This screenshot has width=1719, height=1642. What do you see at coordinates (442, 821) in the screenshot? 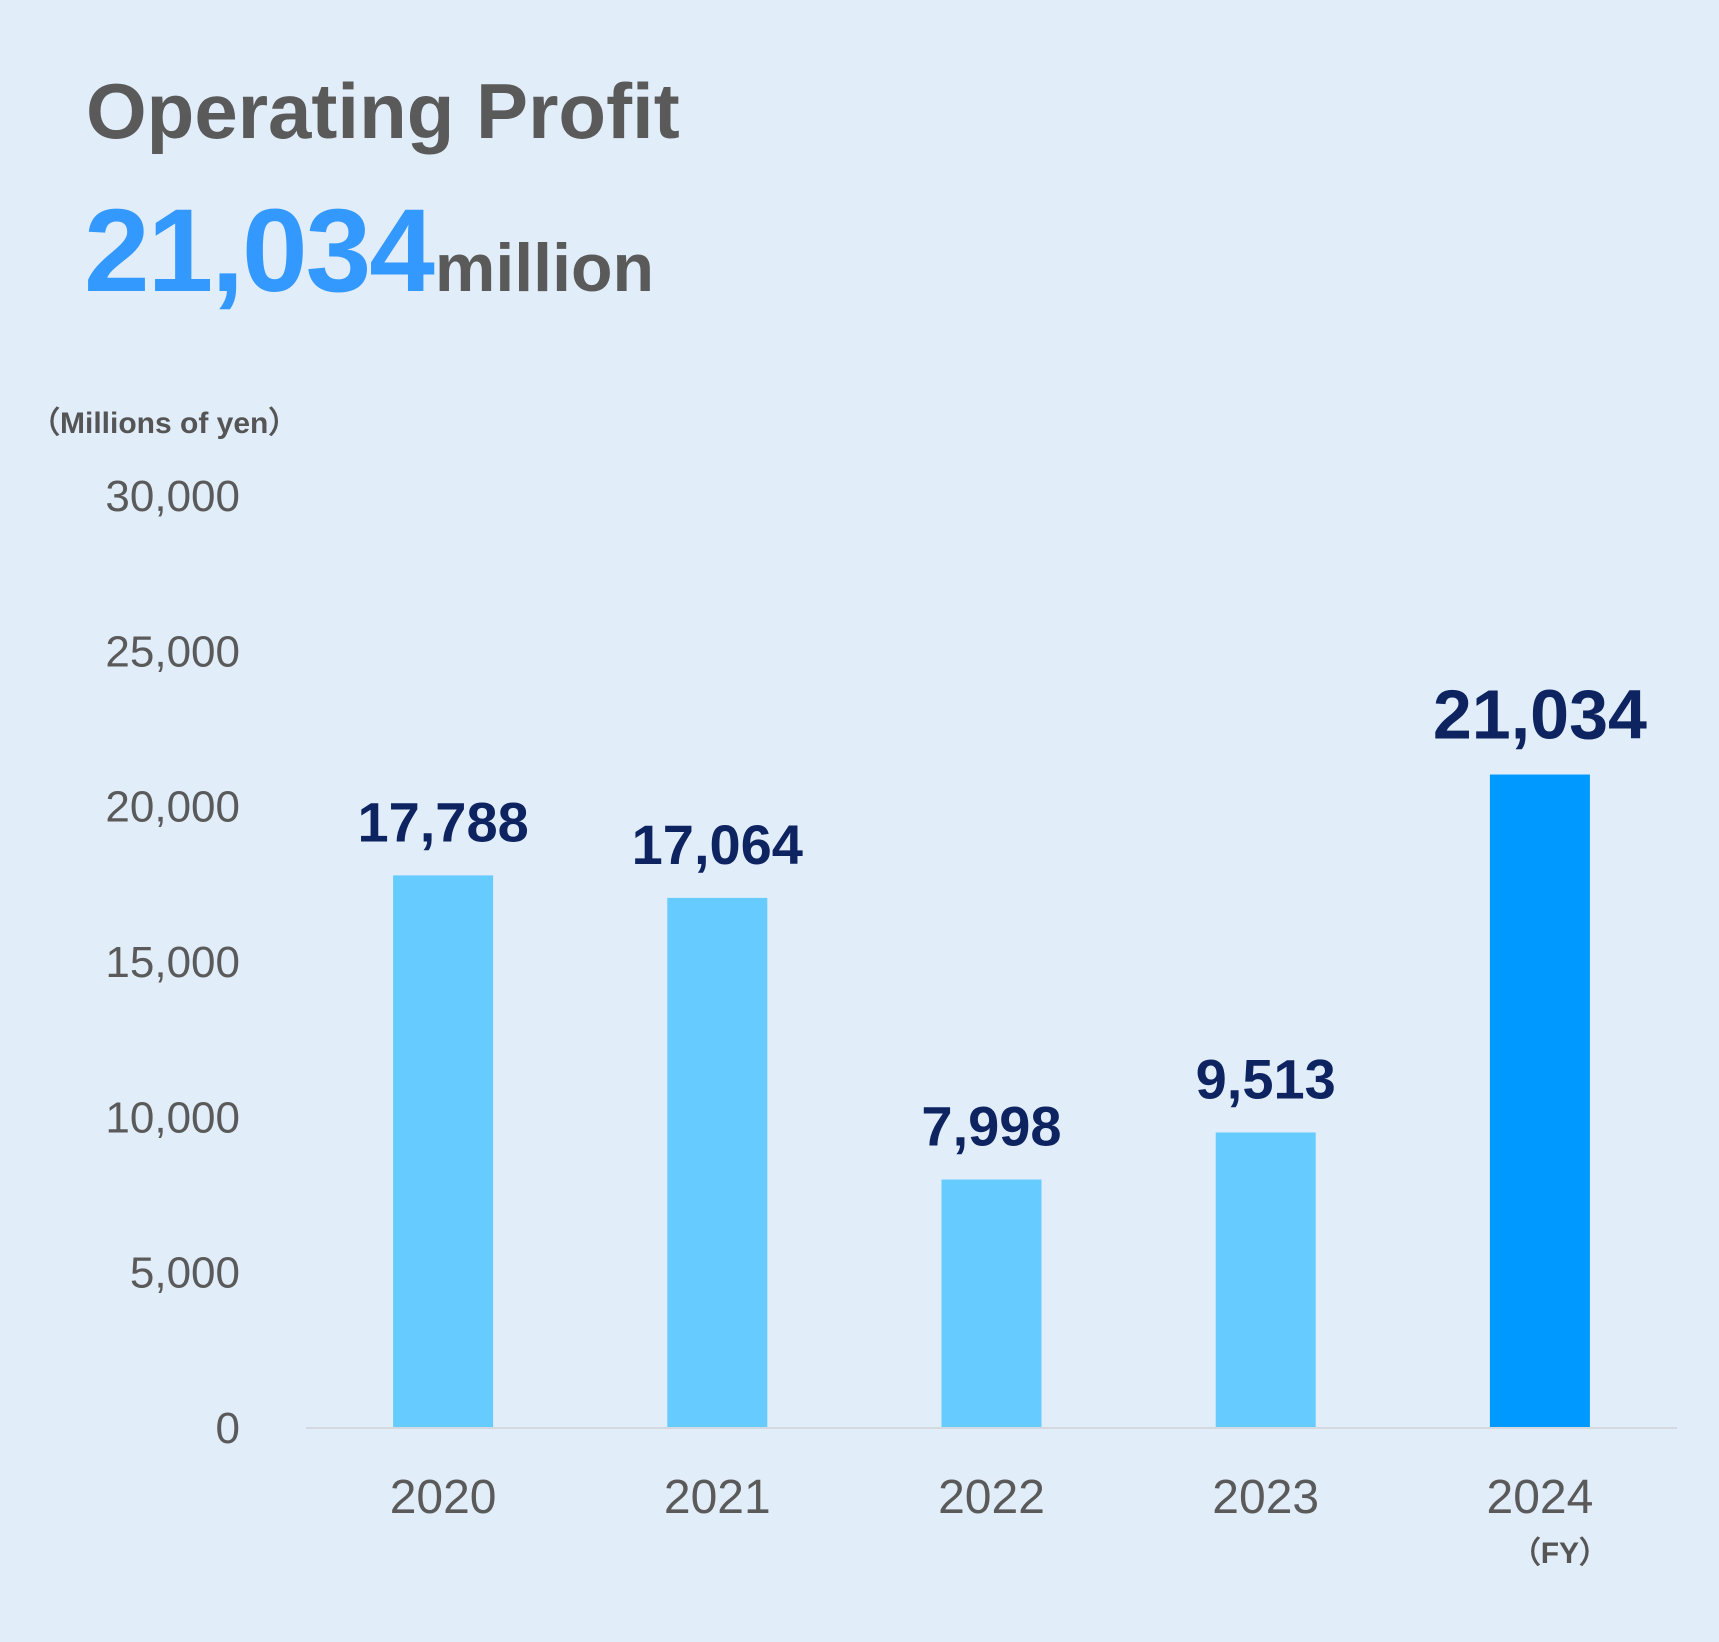
I see `data-label-2020: 17,788` at bounding box center [442, 821].